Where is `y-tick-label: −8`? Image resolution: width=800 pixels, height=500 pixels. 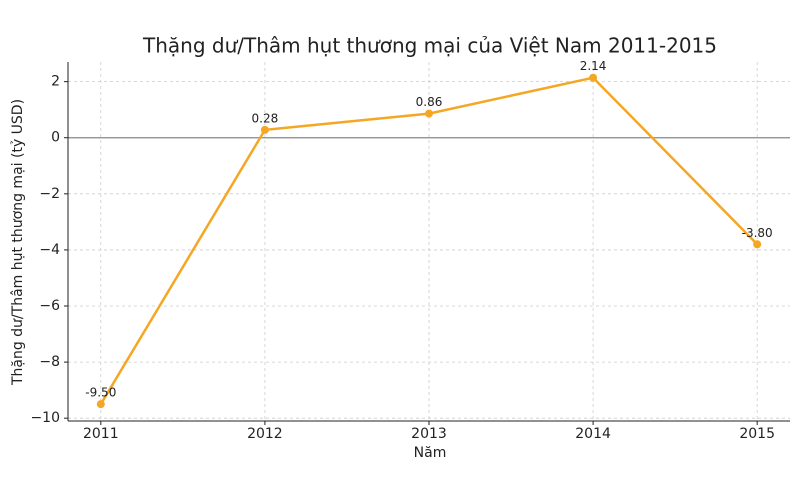 y-tick-label: −8 is located at coordinates (49, 362).